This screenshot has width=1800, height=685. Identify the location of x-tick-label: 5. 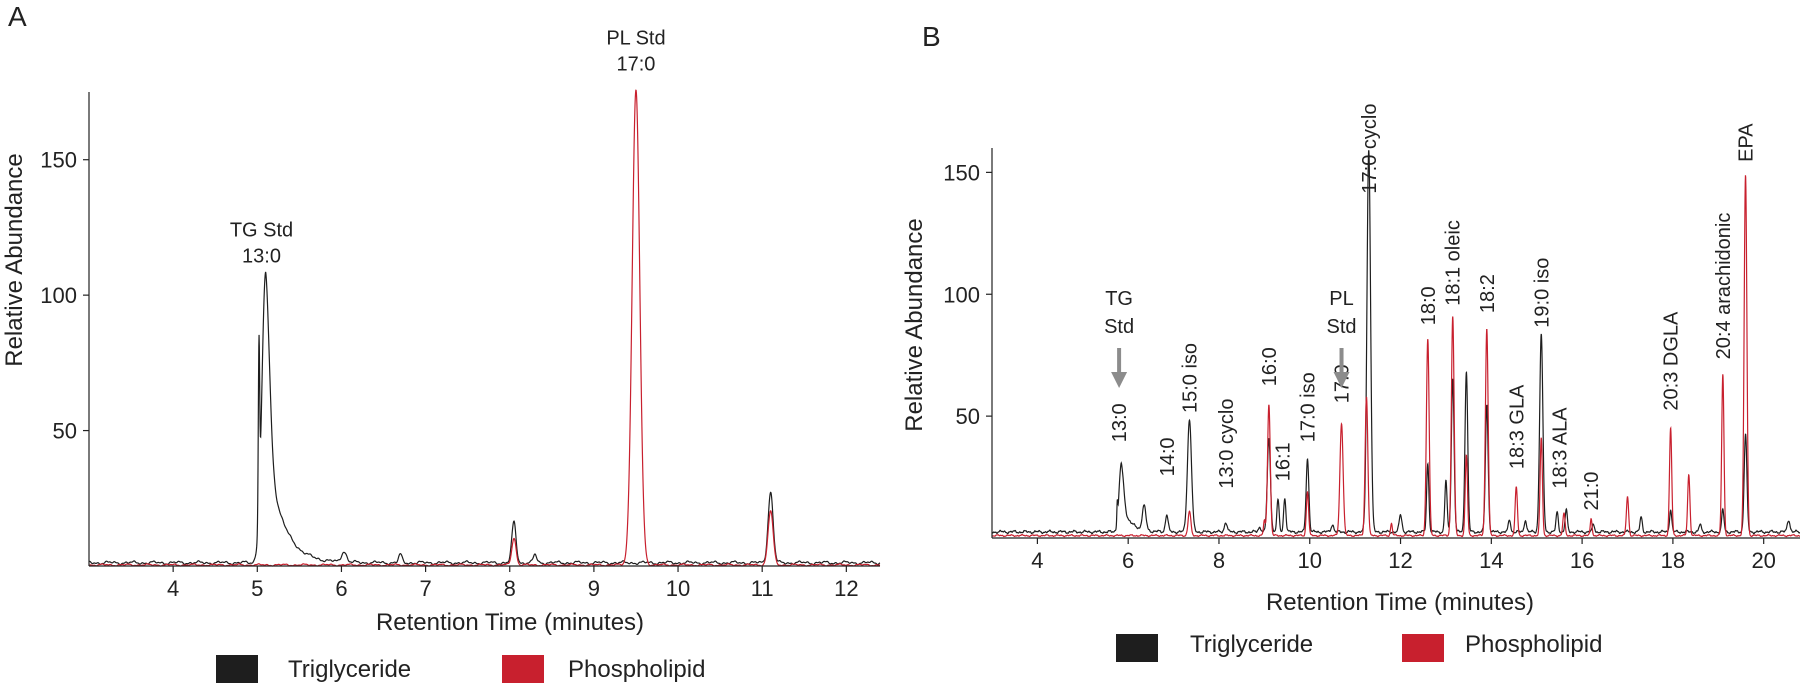
(257, 588).